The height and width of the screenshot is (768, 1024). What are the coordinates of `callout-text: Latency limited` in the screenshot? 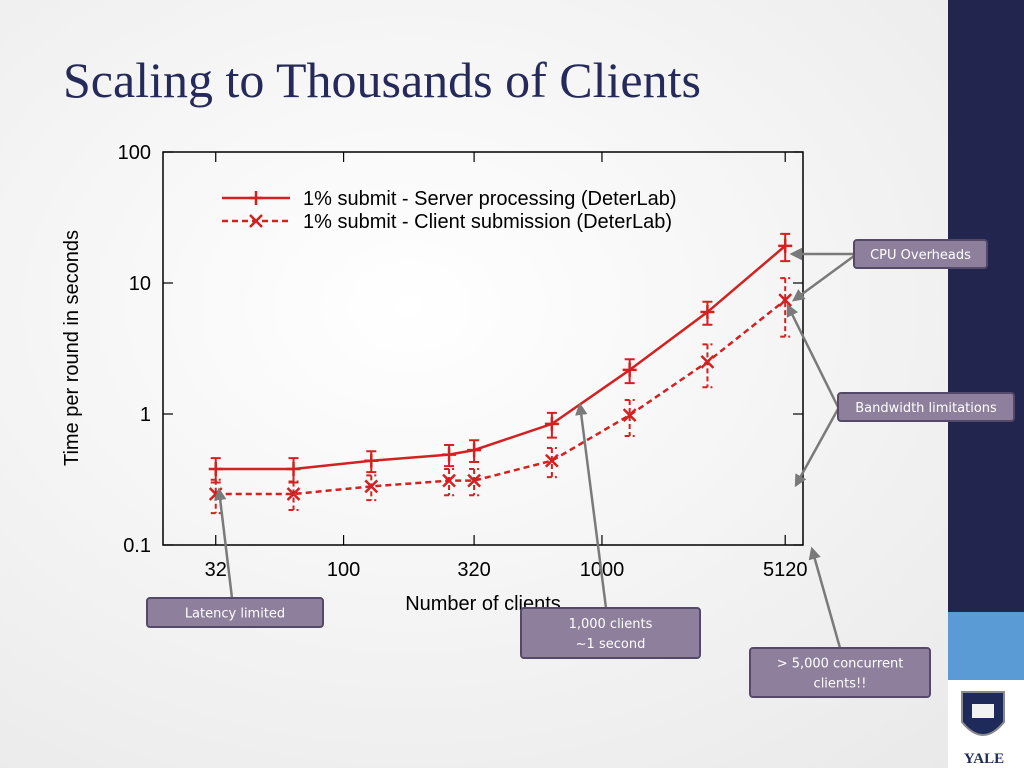 It's located at (235, 614).